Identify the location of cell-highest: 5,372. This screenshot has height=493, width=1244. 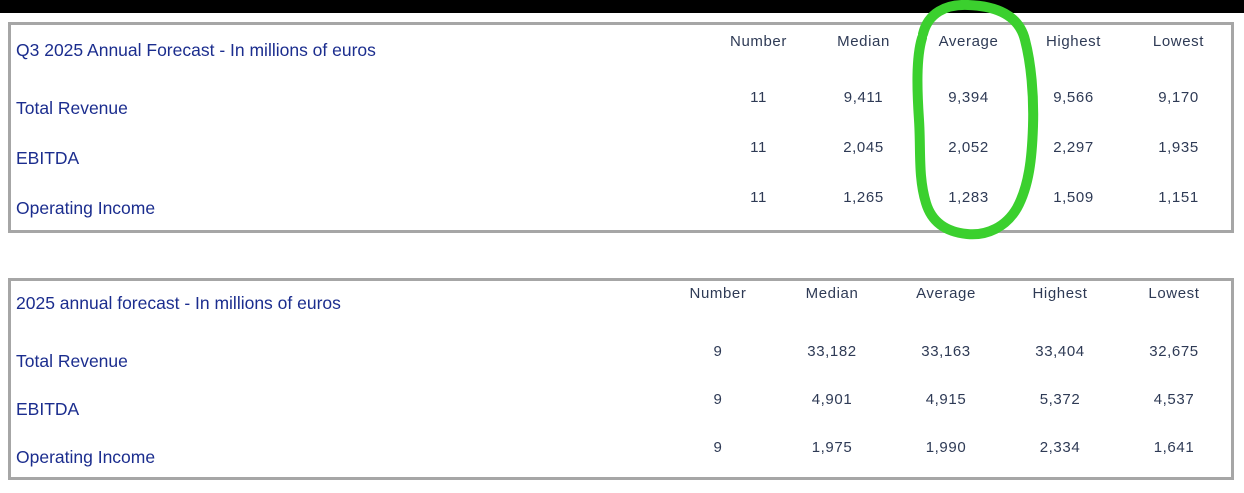
(1060, 399).